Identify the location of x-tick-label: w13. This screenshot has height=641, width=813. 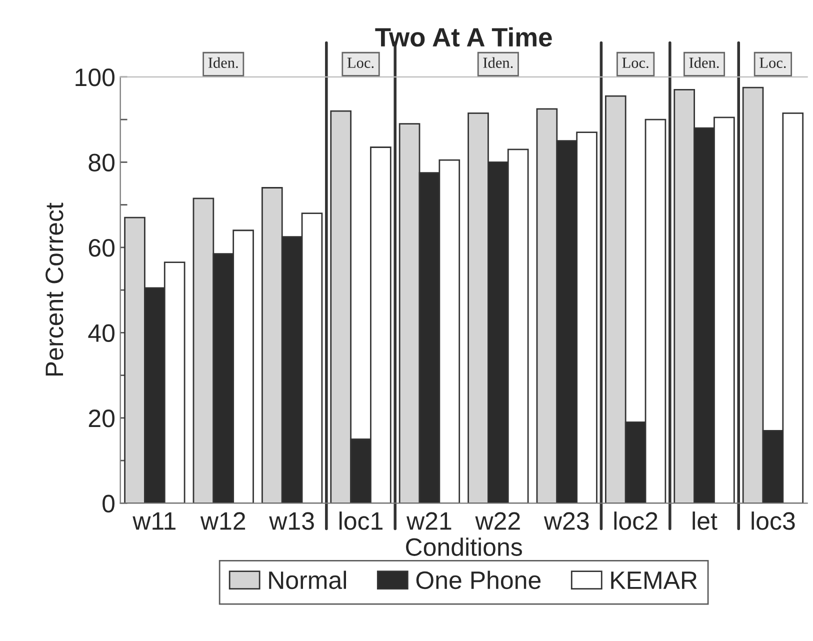
(291, 521).